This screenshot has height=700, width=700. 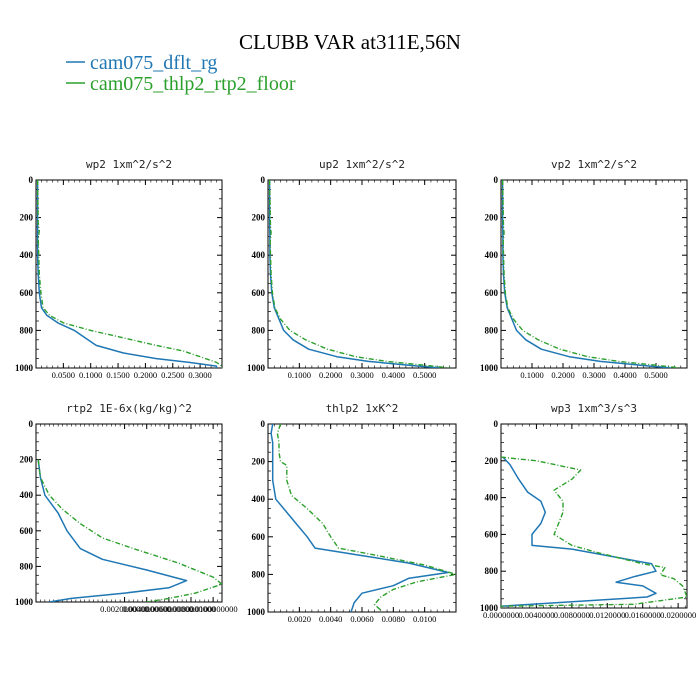 What do you see at coordinates (624, 375) in the screenshot?
I see `x-tick-label: 0.4000` at bounding box center [624, 375].